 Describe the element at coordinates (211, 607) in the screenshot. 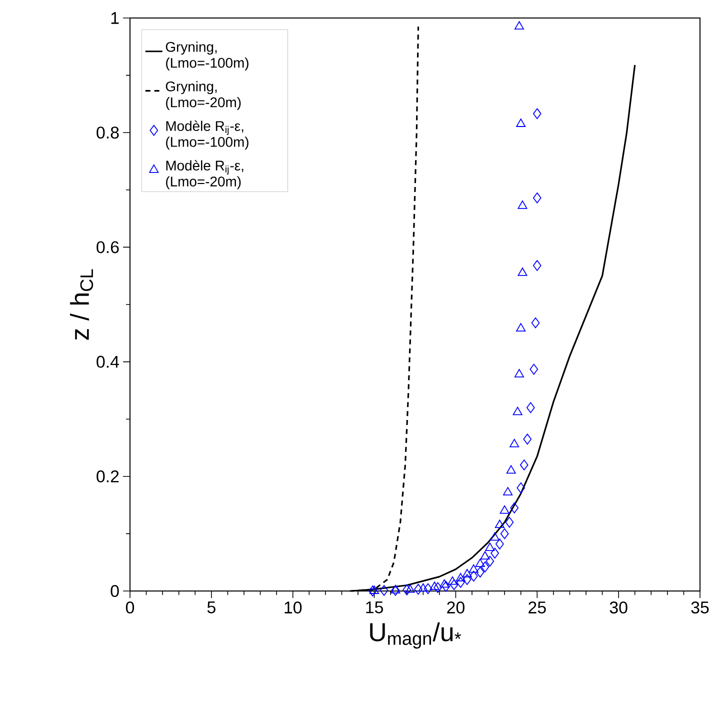

I see `x-tick-label: 5` at that location.